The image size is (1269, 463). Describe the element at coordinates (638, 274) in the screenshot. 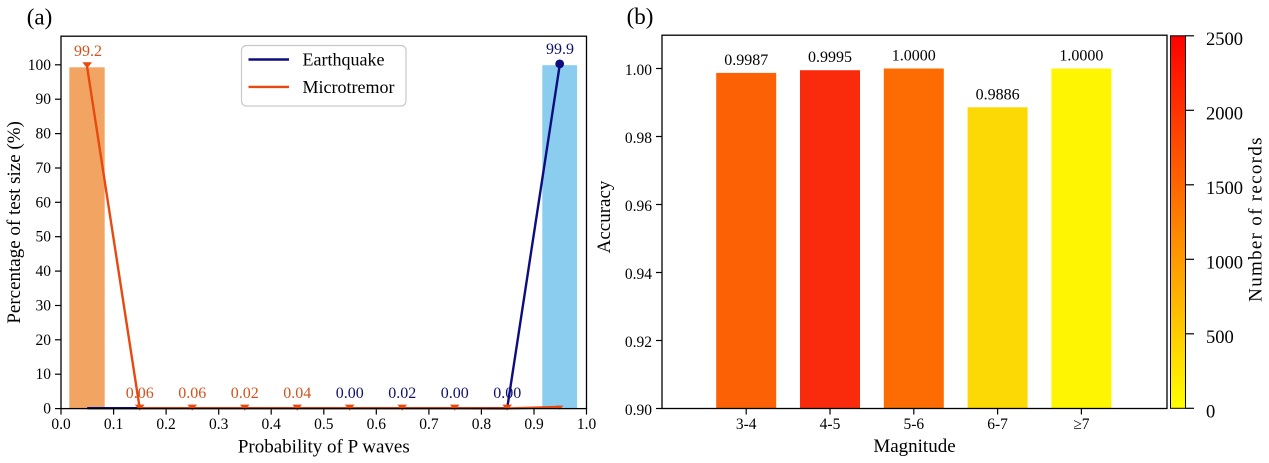

I see `svg-text: 0.94` at that location.